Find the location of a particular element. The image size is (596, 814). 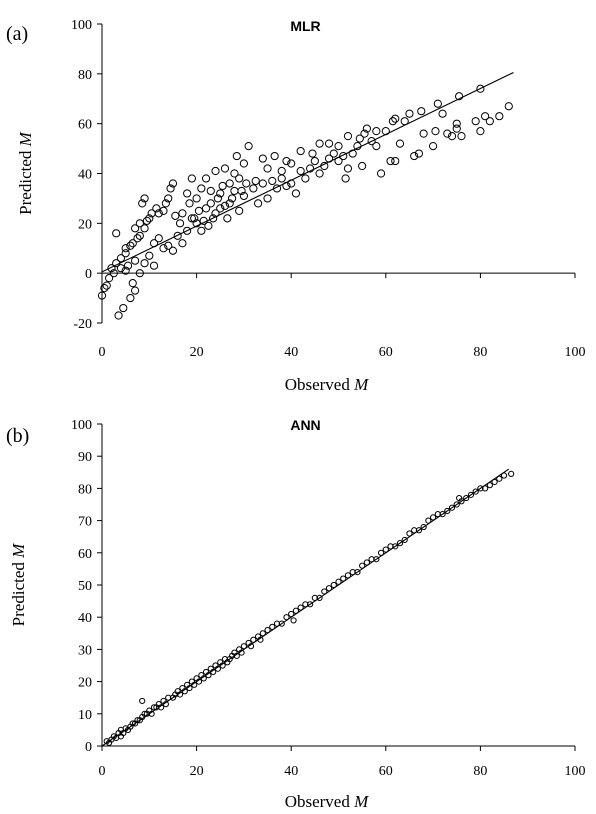

y-tick-label: 0 is located at coordinates (88, 274).